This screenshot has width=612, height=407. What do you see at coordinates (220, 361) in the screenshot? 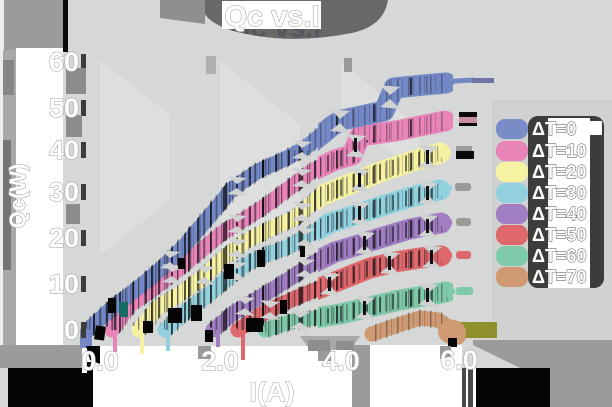
I see `svg-text: 2.0` at bounding box center [220, 361].